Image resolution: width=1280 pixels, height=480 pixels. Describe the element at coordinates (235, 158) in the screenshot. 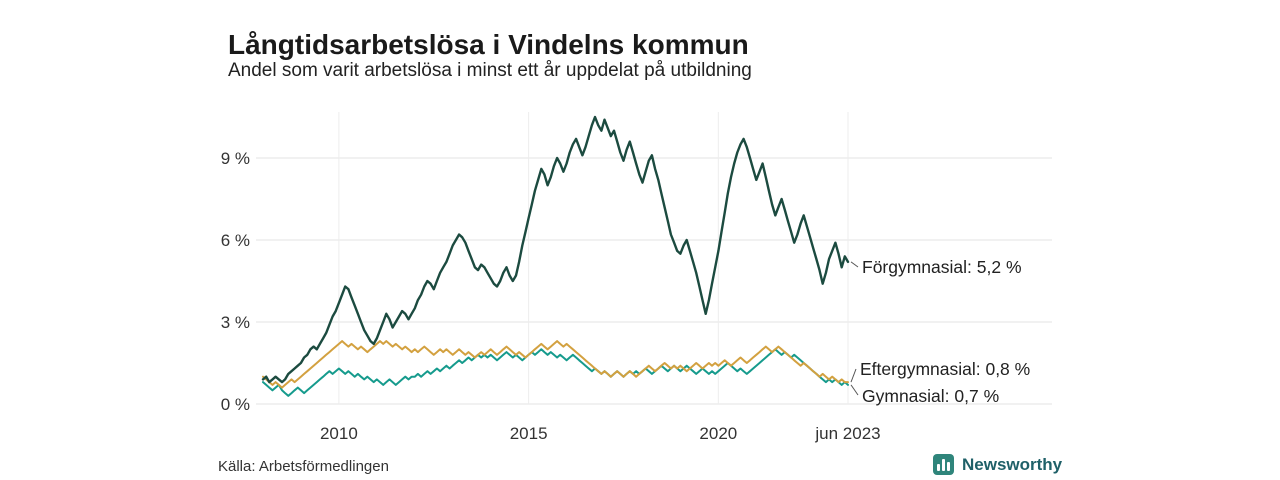

I see `svg-text: 9 %` at that location.